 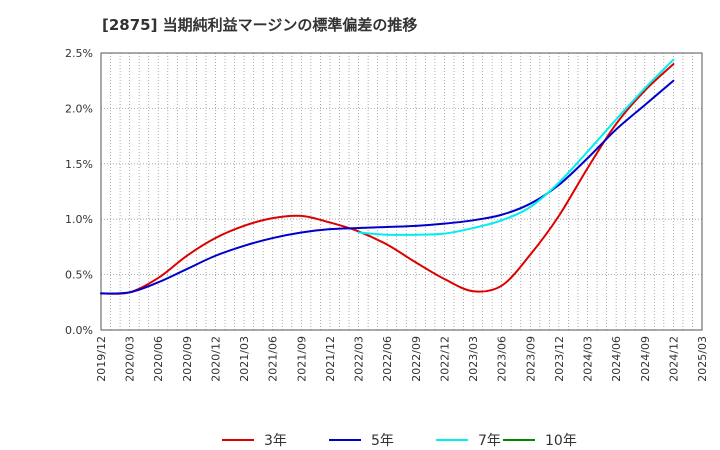 I want to click on x-tick-label: 2022/09, so click(x=416, y=359).